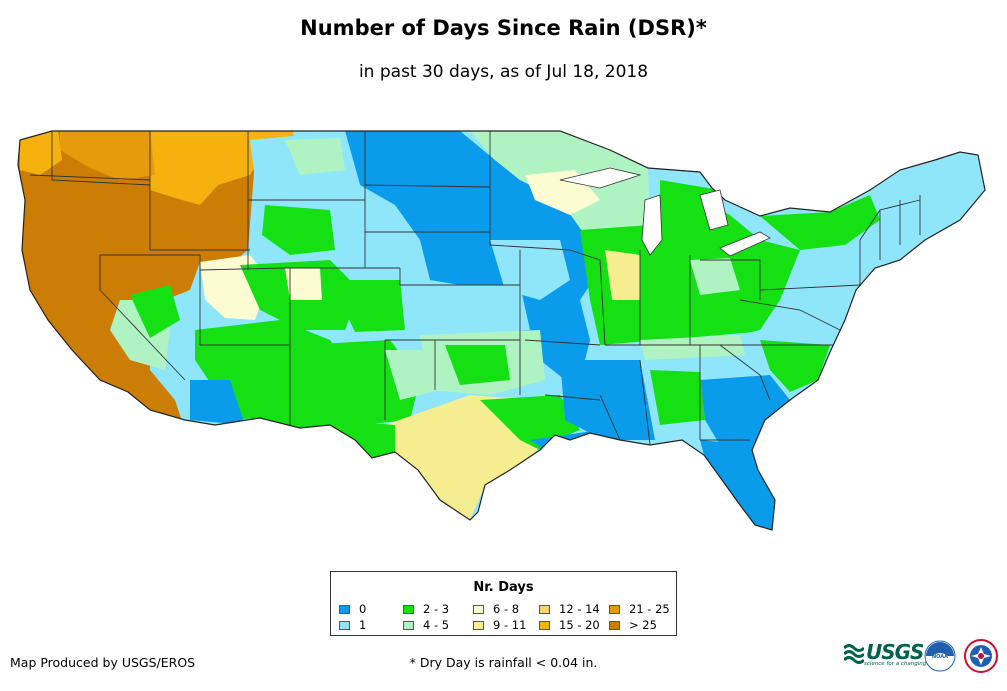 The width and height of the screenshot is (1007, 691). Describe the element at coordinates (103, 662) in the screenshot. I see `credit-text: Map Produced by USGS/EROS` at that location.